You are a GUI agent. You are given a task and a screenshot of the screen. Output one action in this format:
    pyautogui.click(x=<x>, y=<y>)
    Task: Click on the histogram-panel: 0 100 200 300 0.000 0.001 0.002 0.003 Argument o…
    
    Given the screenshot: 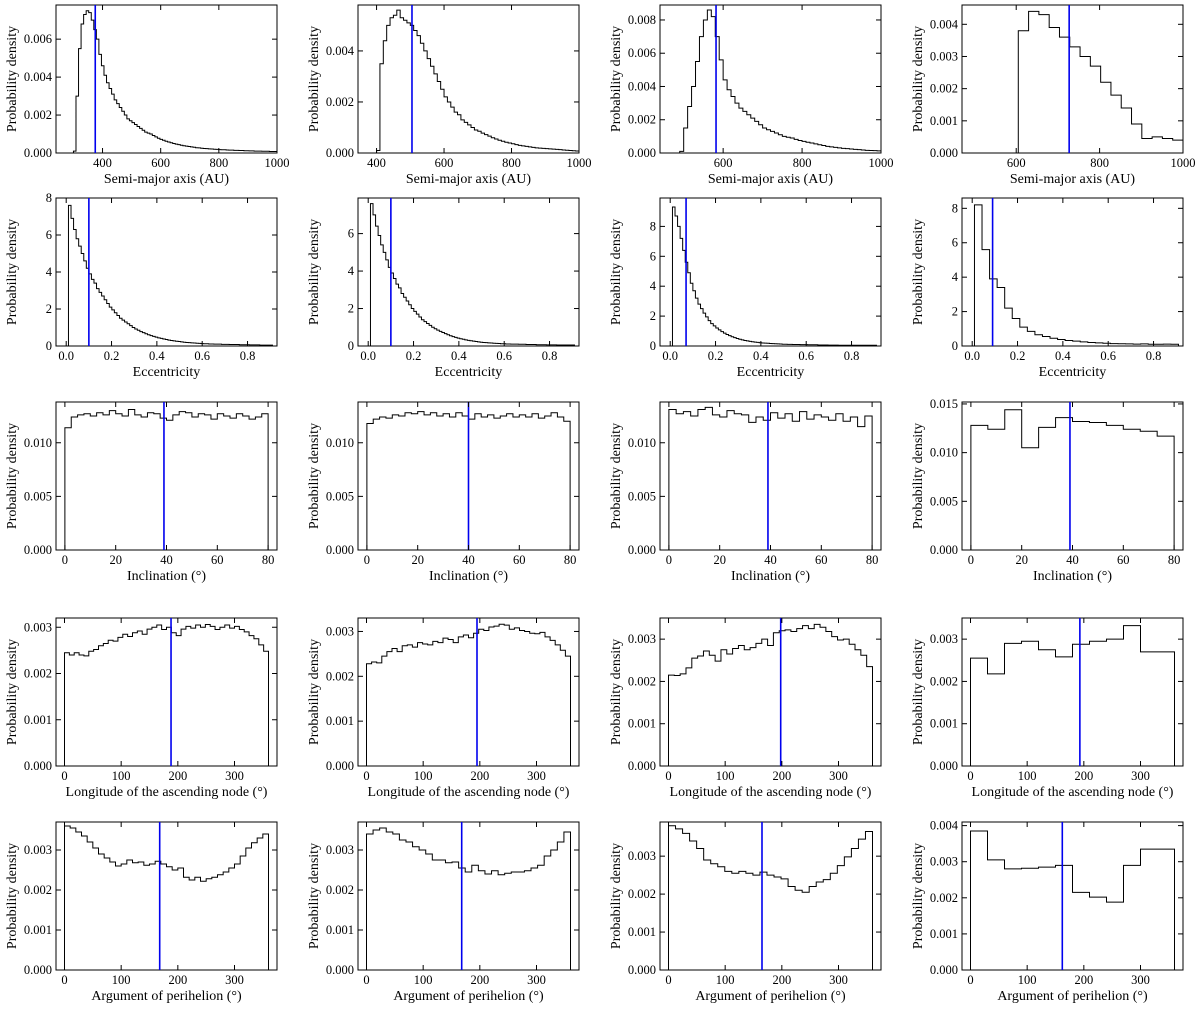 What is the action you would take?
    pyautogui.click(x=745, y=912)
    